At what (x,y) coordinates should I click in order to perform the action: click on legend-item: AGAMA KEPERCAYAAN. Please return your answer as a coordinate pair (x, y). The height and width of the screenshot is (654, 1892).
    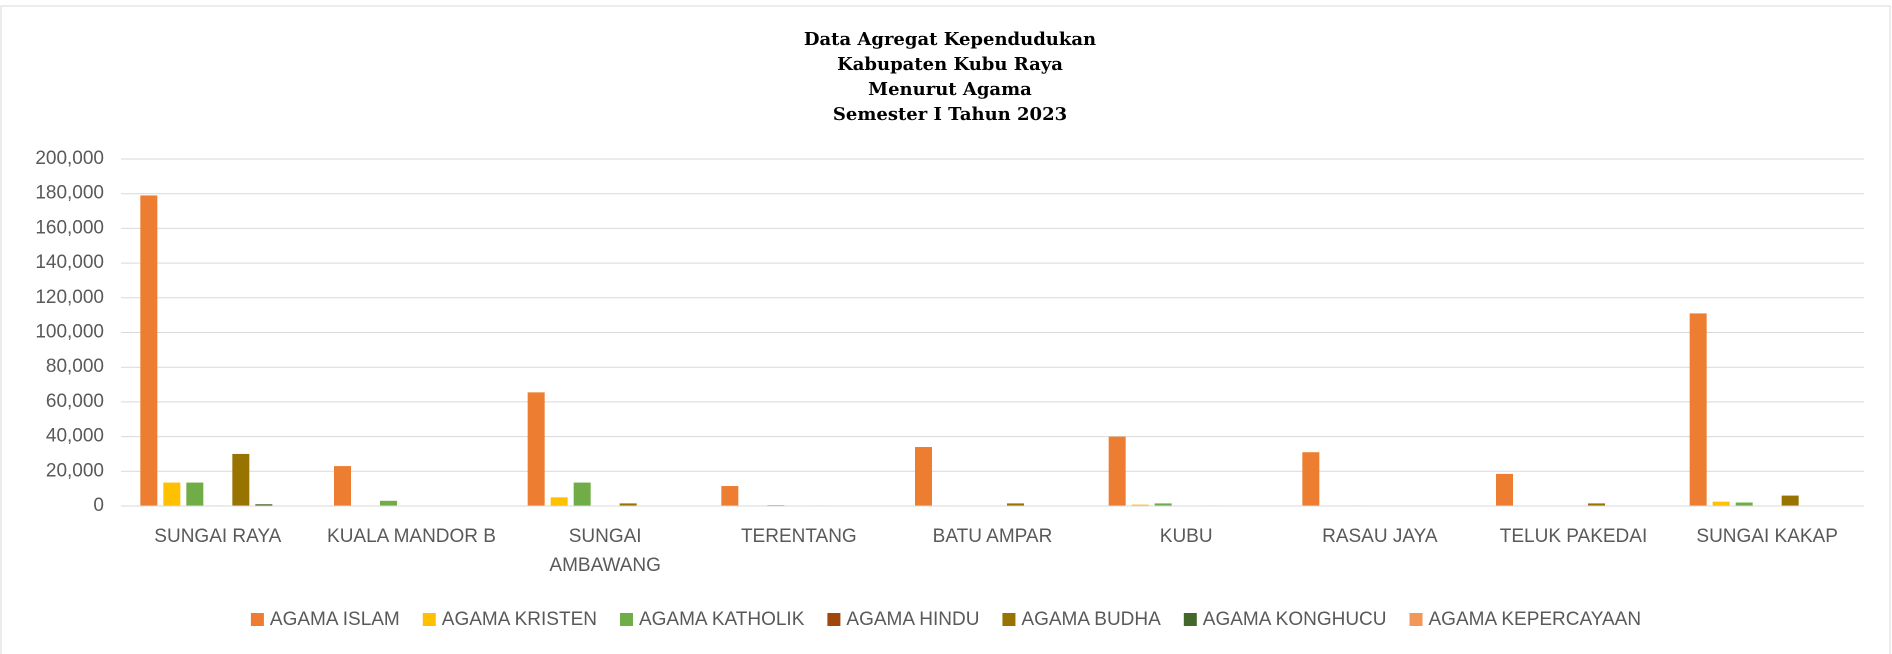
    Looking at the image, I should click on (1525, 619).